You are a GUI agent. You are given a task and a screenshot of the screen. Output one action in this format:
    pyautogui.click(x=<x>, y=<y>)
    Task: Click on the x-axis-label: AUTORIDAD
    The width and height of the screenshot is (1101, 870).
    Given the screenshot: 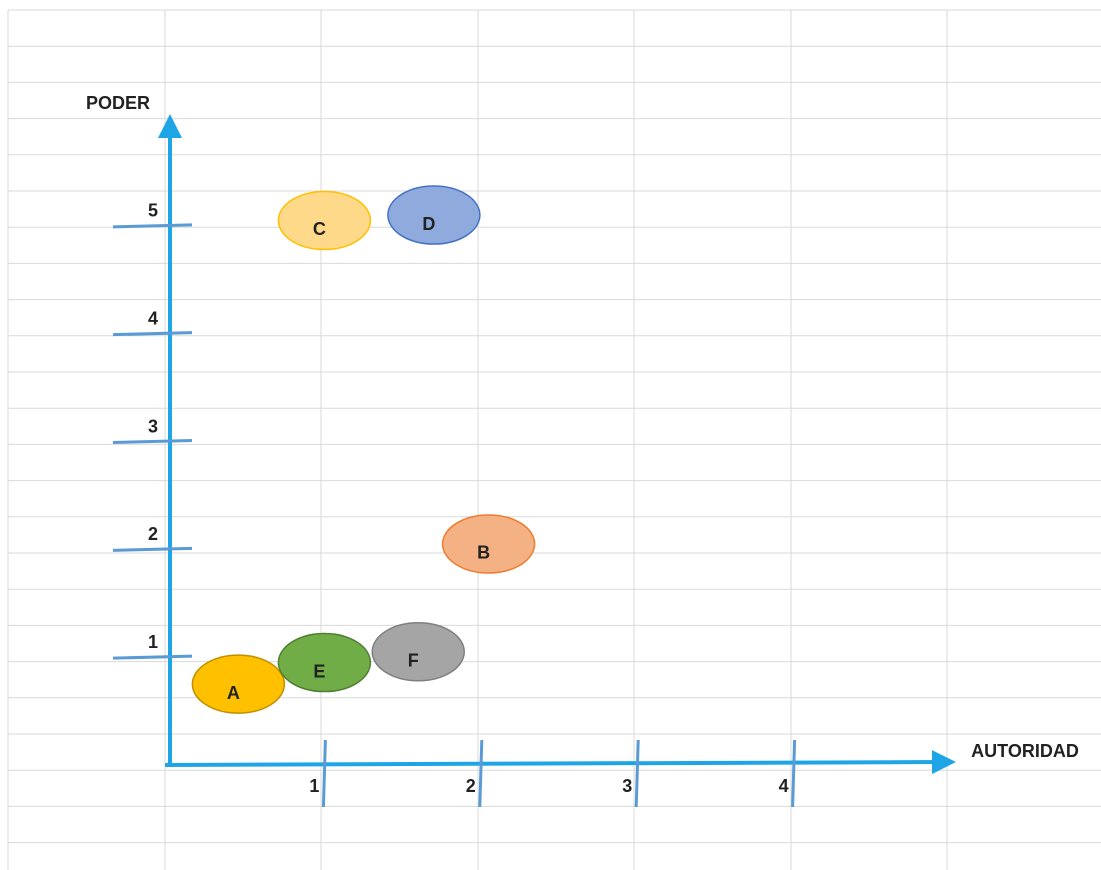 What is the action you would take?
    pyautogui.click(x=1025, y=751)
    